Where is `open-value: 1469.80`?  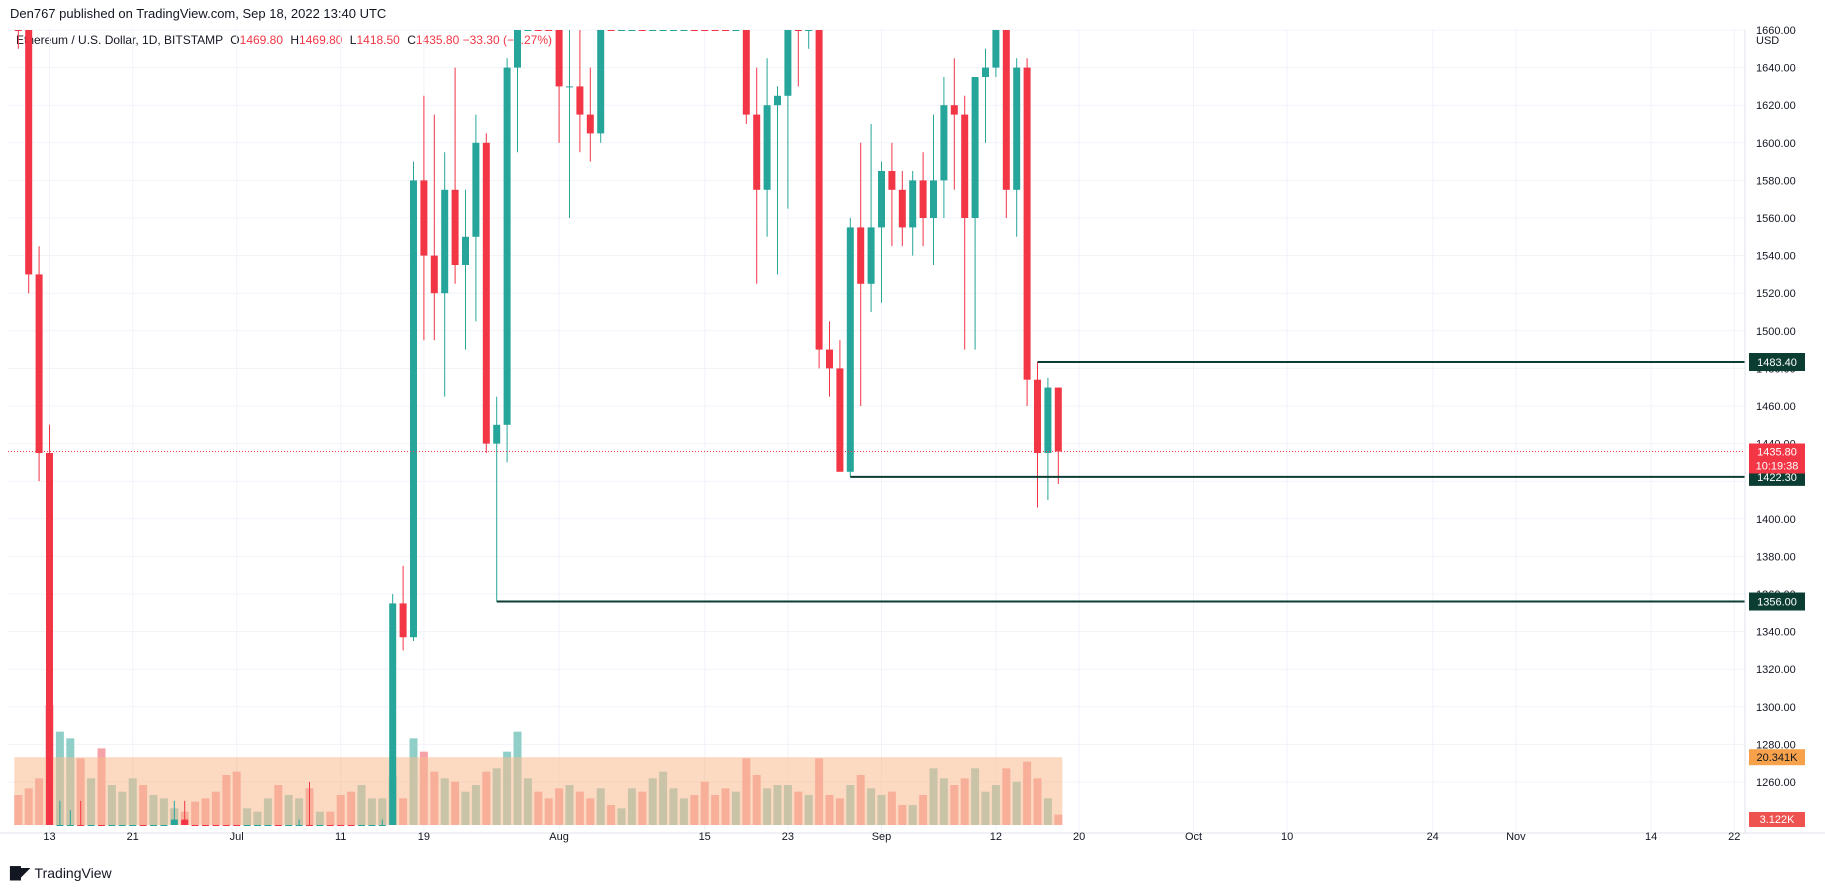 open-value: 1469.80 is located at coordinates (261, 40).